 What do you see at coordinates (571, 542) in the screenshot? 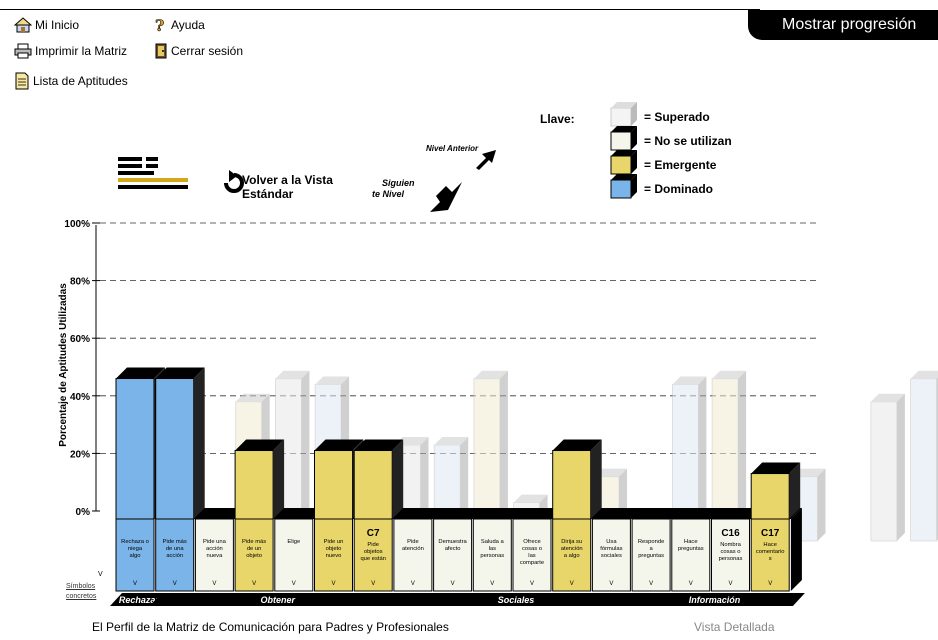
I see `cell-label-11: Dirija su` at bounding box center [571, 542].